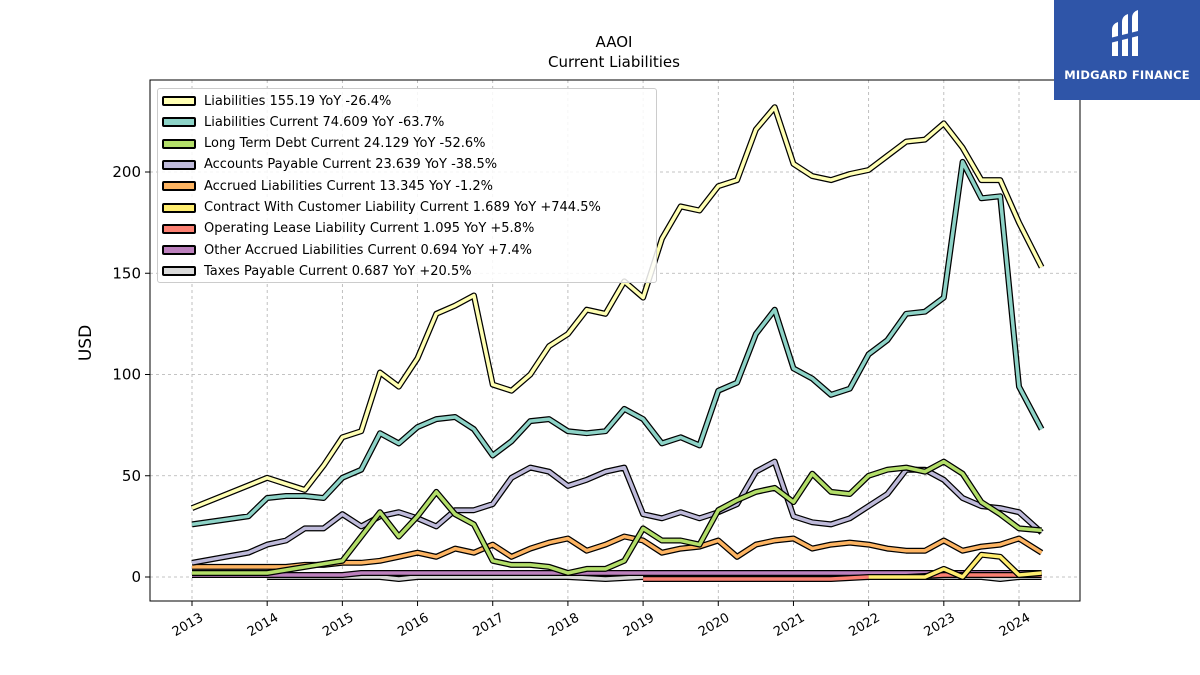 The height and width of the screenshot is (675, 1200). I want to click on y-tick-label: 100, so click(126, 375).